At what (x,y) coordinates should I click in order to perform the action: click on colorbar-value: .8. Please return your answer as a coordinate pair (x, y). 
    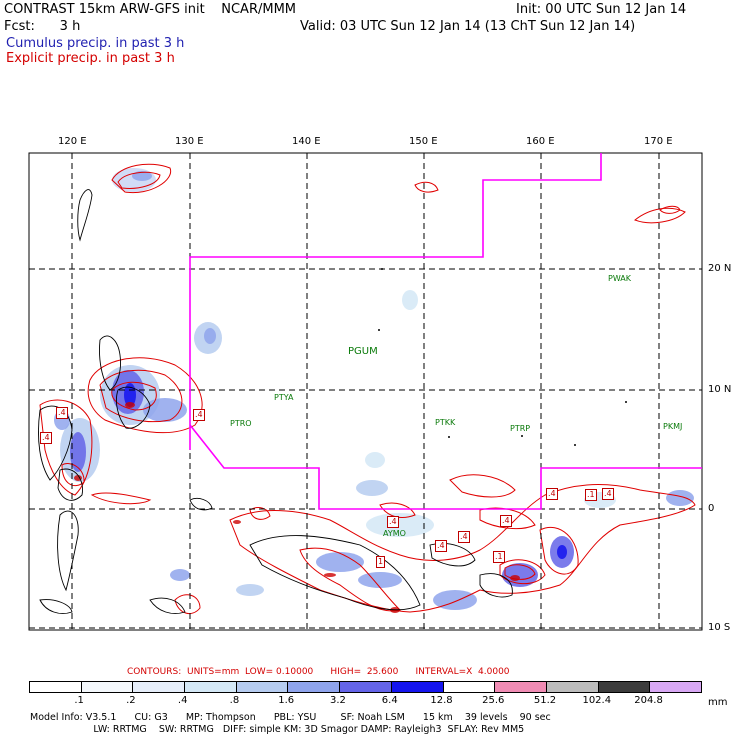
    Looking at the image, I should click on (234, 700).